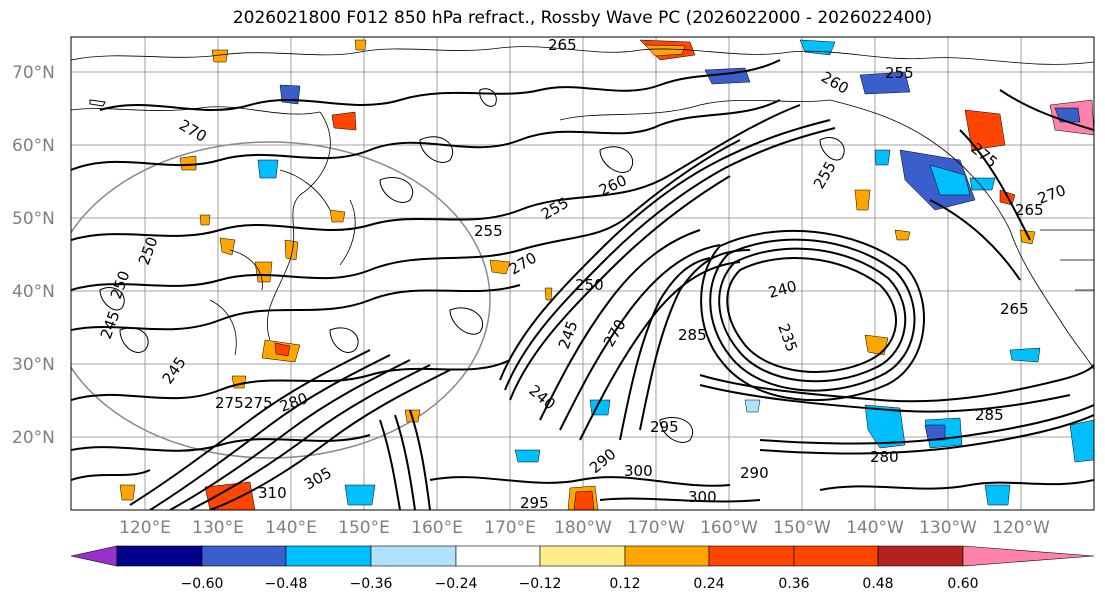  Describe the element at coordinates (33, 438) in the screenshot. I see `lat-label-20n: 20°N` at that location.